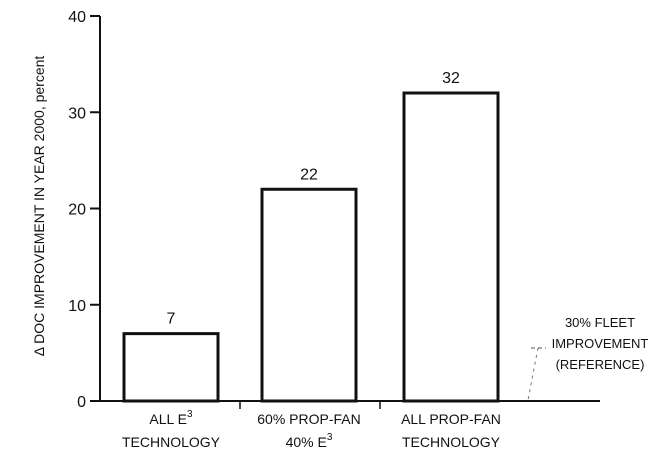 This screenshot has width=665, height=459. What do you see at coordinates (77, 306) in the screenshot?
I see `y-tick-label: 10` at bounding box center [77, 306].